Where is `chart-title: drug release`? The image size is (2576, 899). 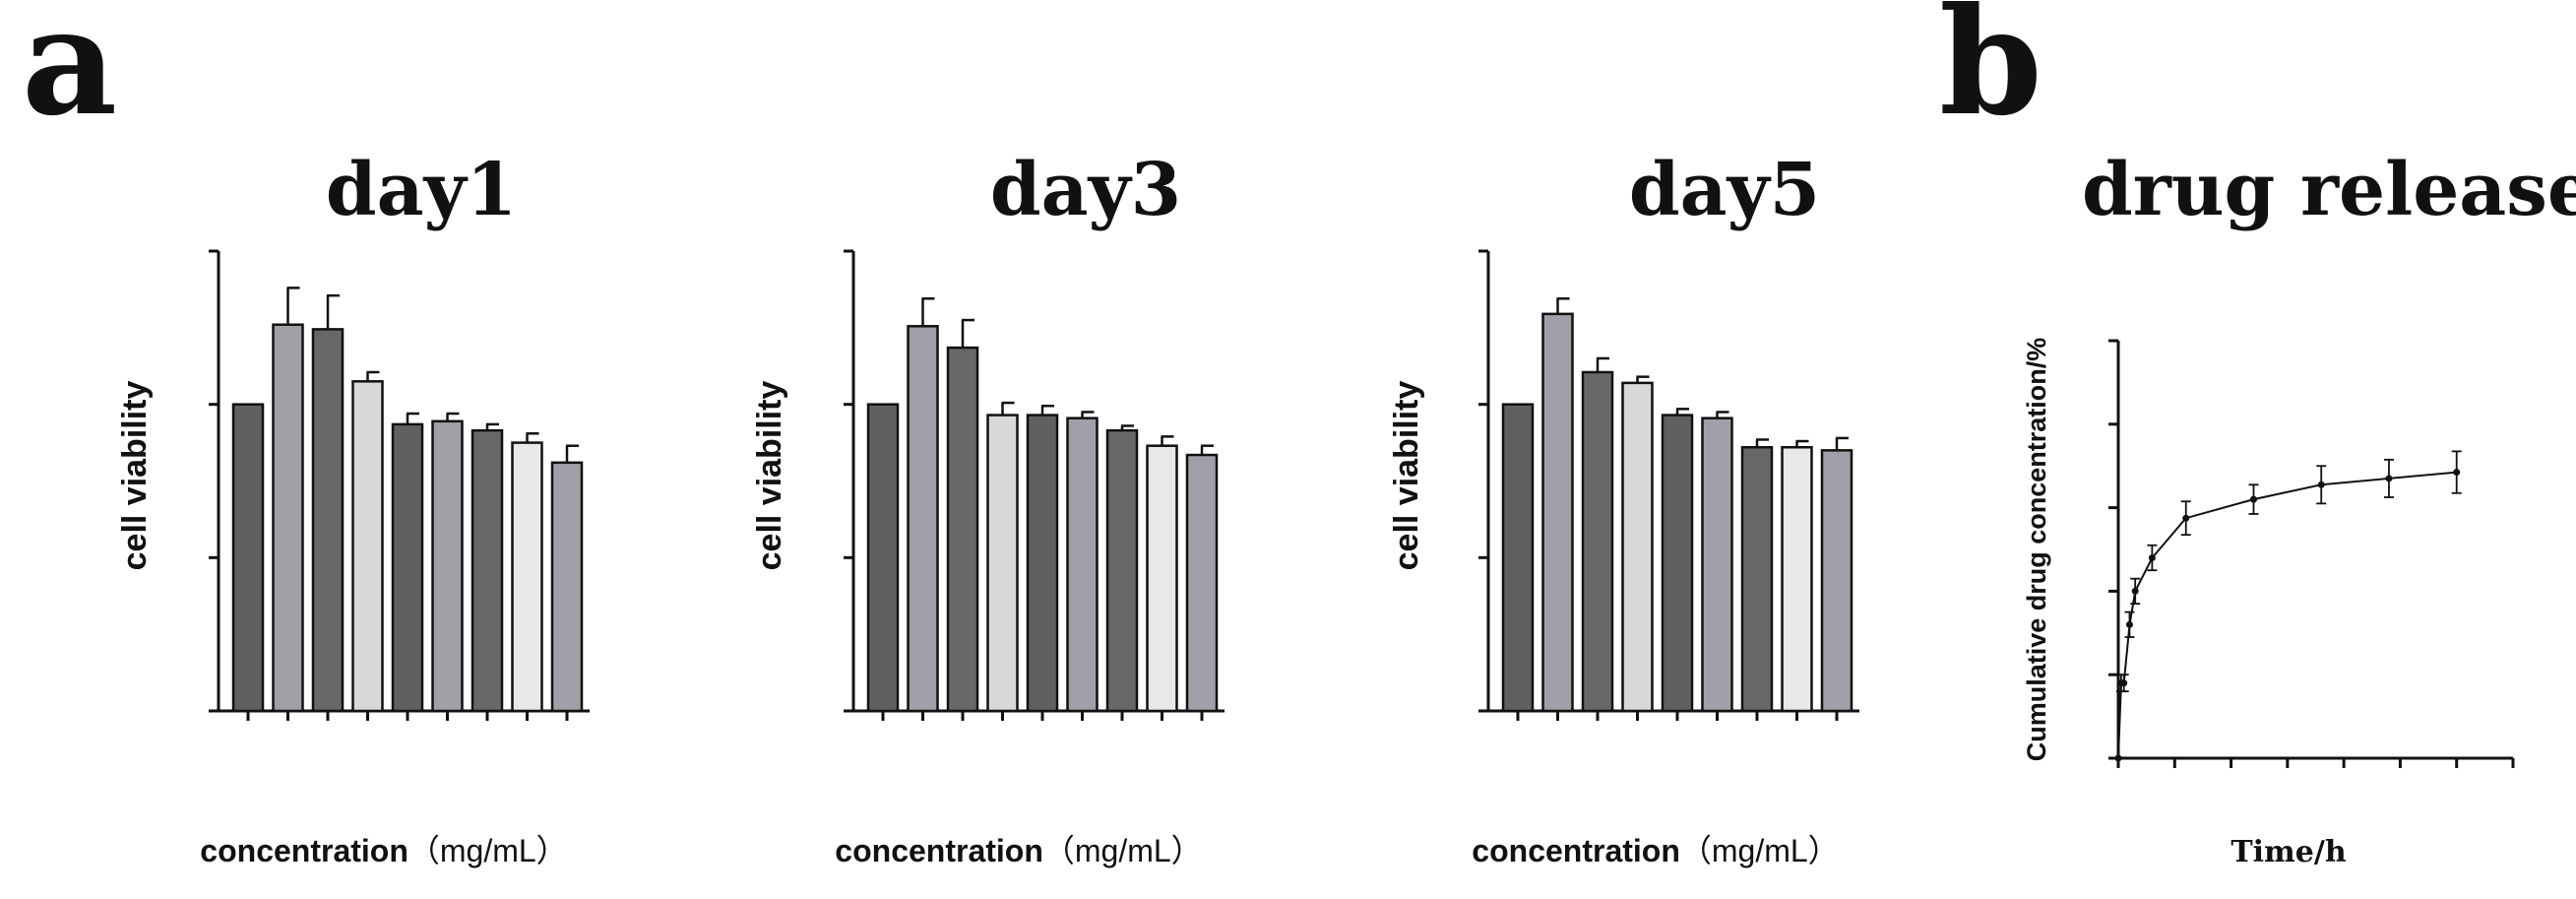 chart-title: drug release is located at coordinates (2329, 190).